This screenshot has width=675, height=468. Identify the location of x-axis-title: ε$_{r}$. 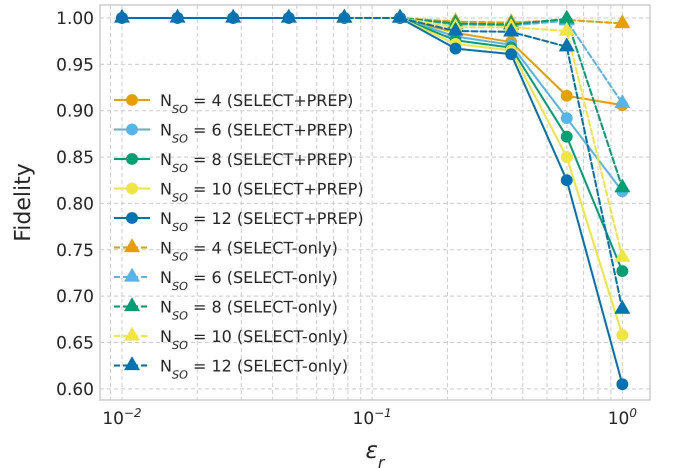
(375, 453).